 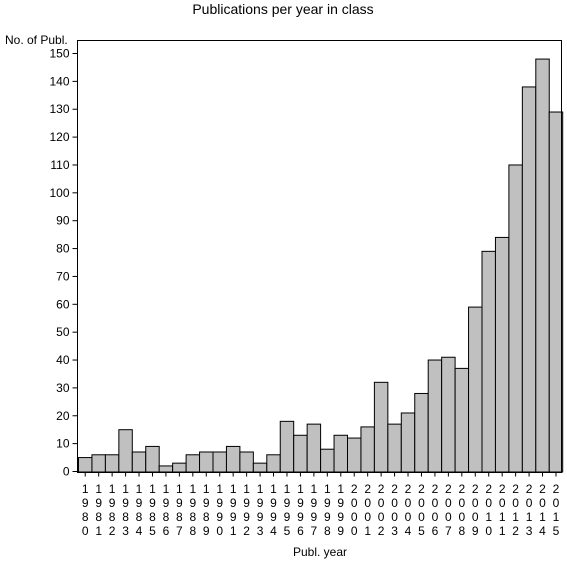 I want to click on y-tick-label: 70, so click(x=63, y=276).